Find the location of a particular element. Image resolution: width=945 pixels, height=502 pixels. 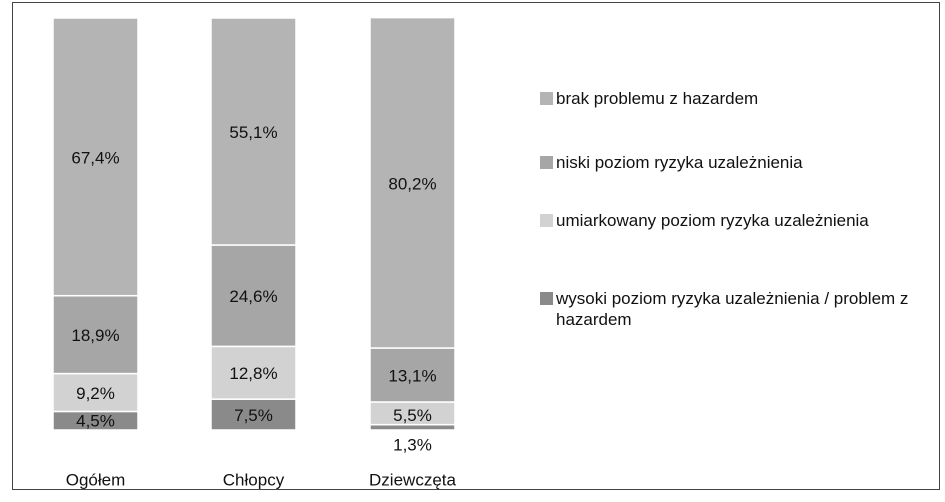

data-label: 67,4% is located at coordinates (95, 157).